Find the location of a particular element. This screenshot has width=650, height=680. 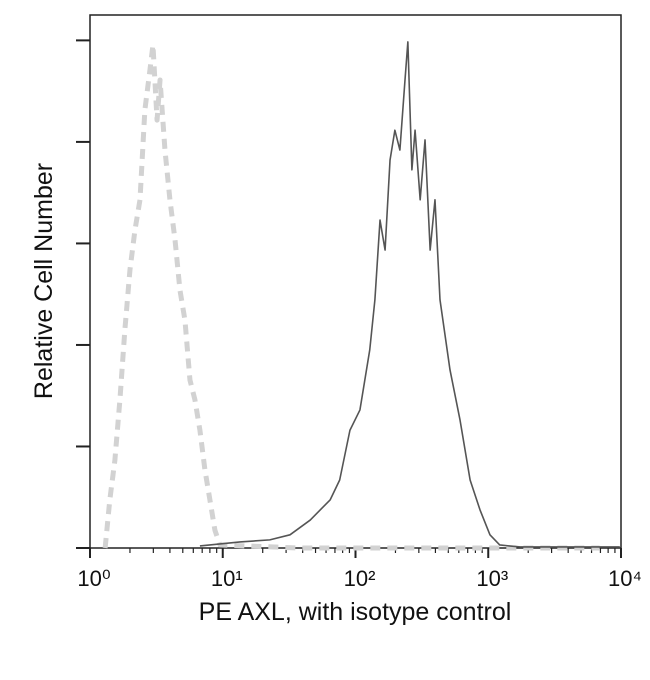

x-tick-label: 10⁰ is located at coordinates (93, 578).